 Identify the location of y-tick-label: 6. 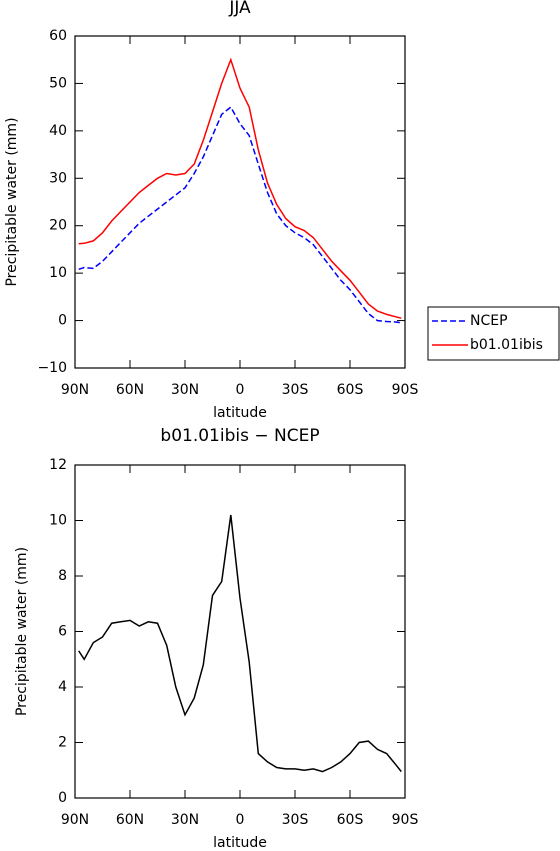
(62, 632).